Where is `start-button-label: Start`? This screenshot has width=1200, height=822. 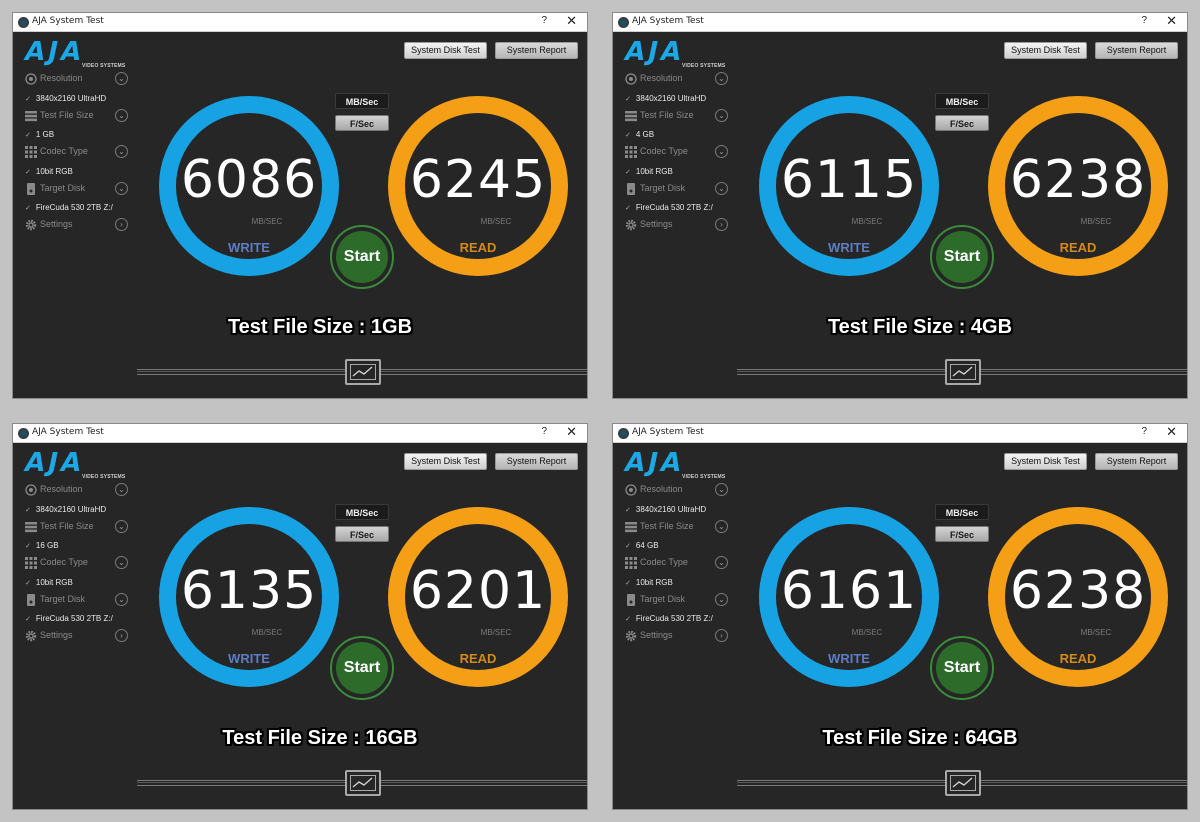
start-button-label: Start is located at coordinates (362, 257).